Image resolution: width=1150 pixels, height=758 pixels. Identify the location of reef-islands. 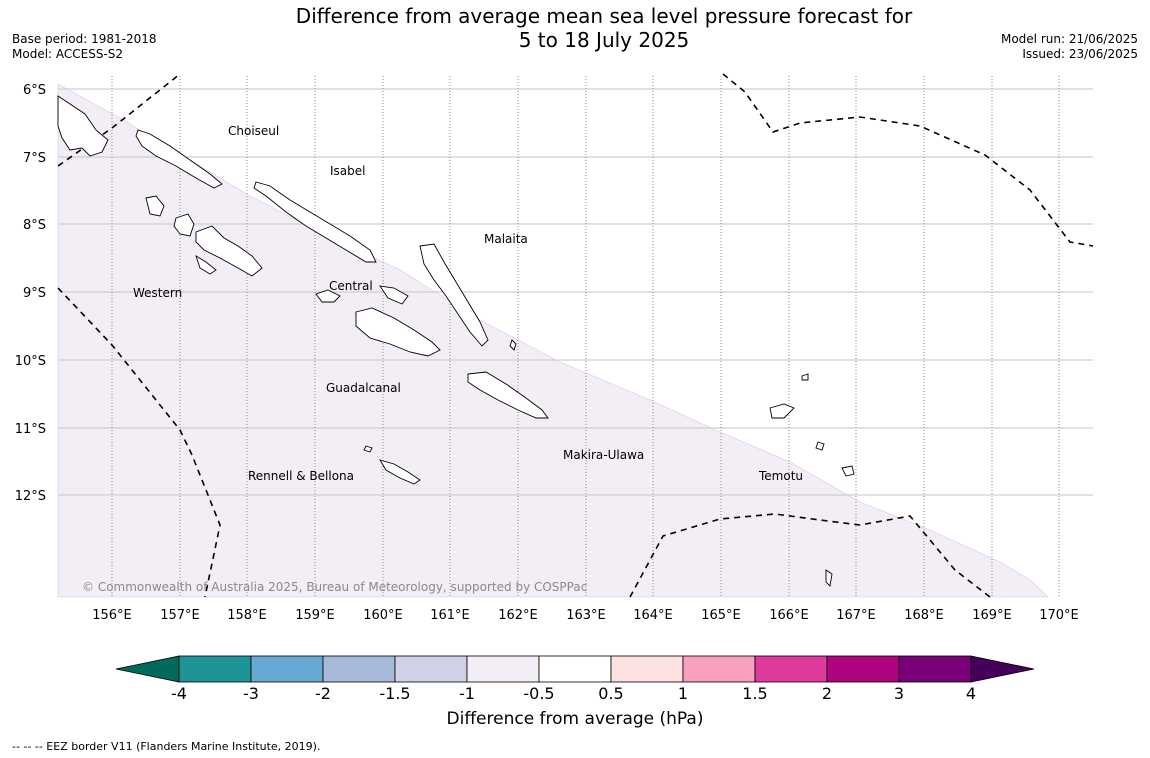
(805, 377).